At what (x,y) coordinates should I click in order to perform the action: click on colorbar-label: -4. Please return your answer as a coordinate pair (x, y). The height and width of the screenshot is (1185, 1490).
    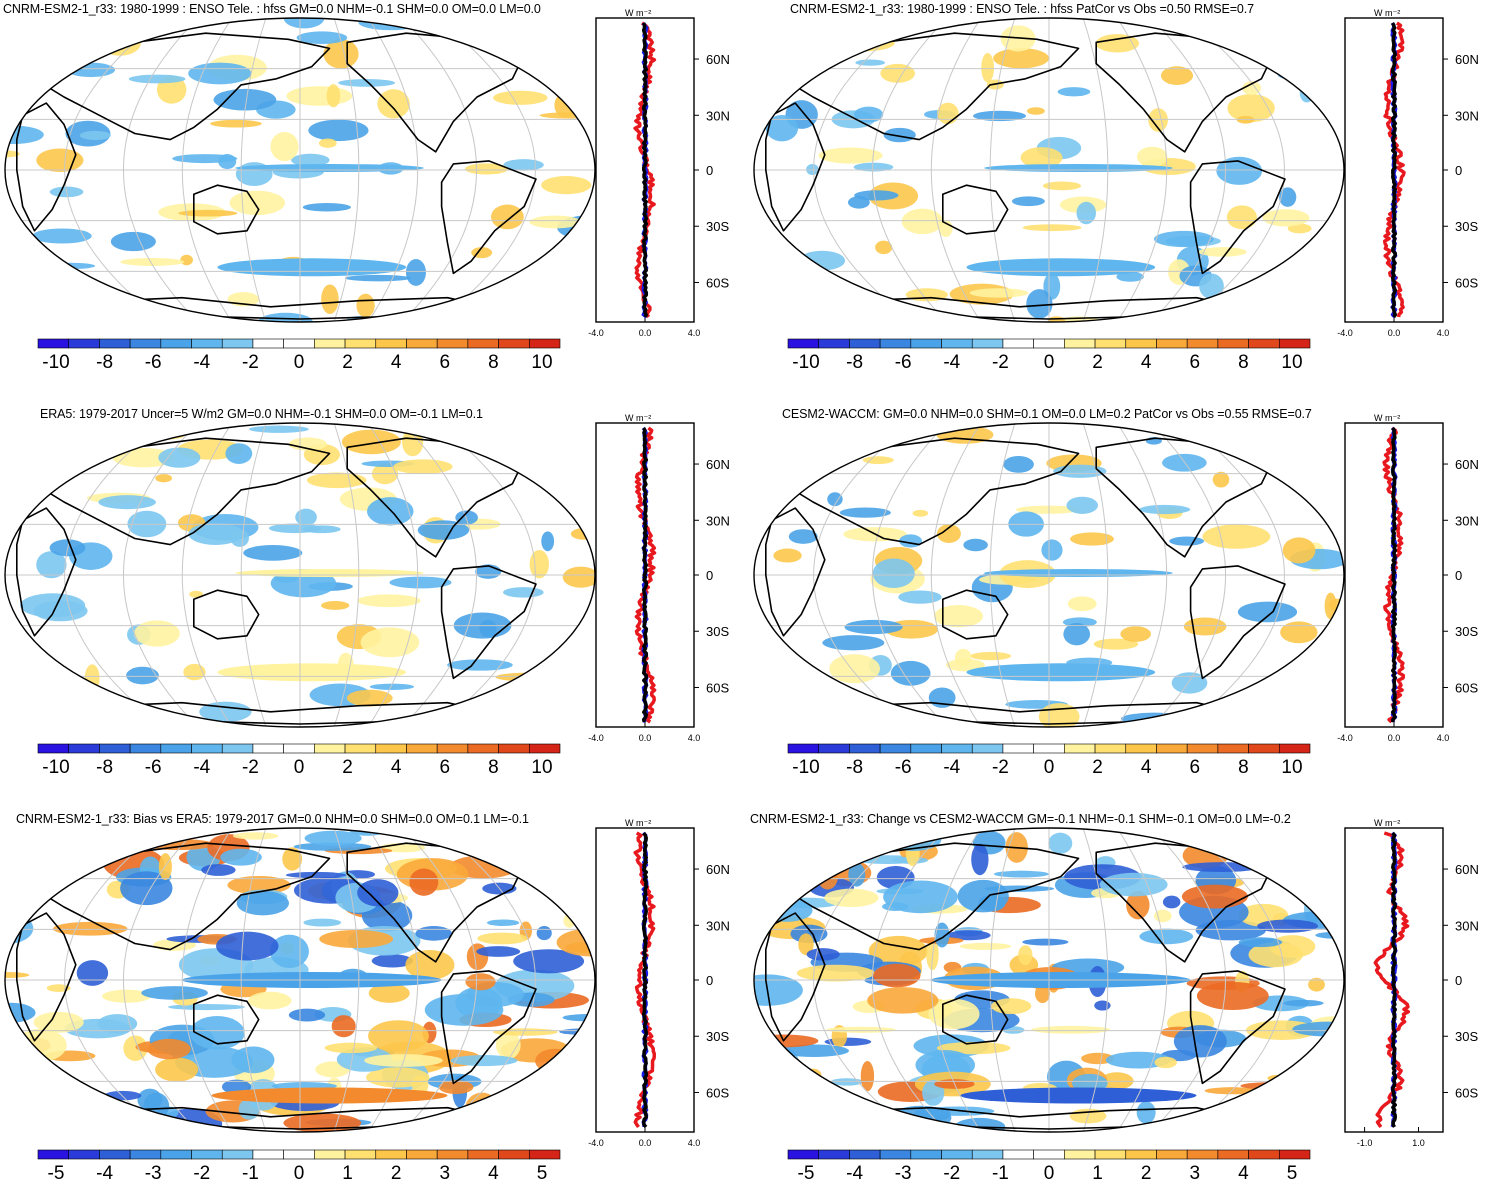
    Looking at the image, I should click on (952, 362).